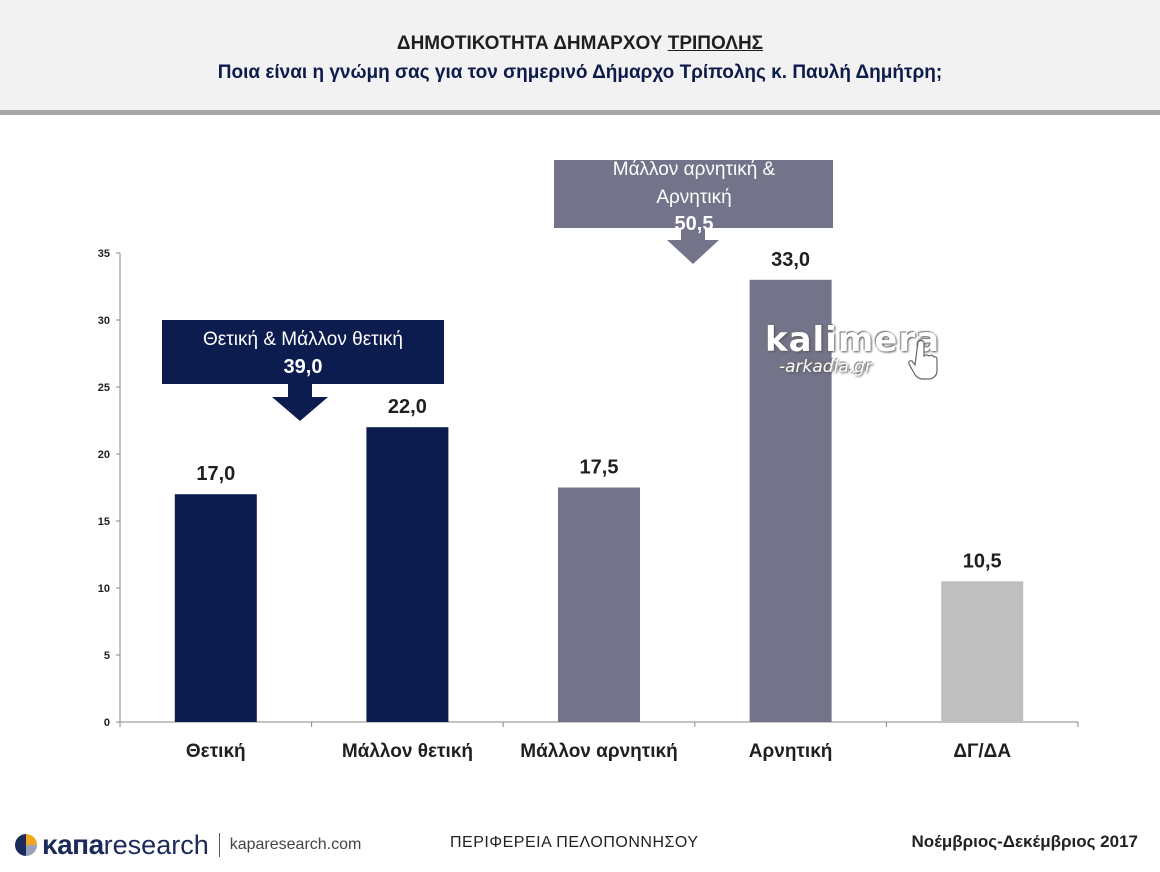  What do you see at coordinates (853, 340) in the screenshot?
I see `watermark-main: kalimera` at bounding box center [853, 340].